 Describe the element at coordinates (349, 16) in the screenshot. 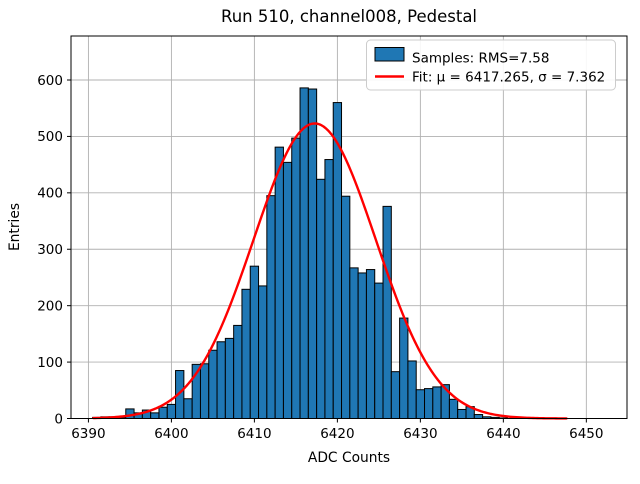

I see `chart-title: Run 510, channel008, Pedestal` at that location.